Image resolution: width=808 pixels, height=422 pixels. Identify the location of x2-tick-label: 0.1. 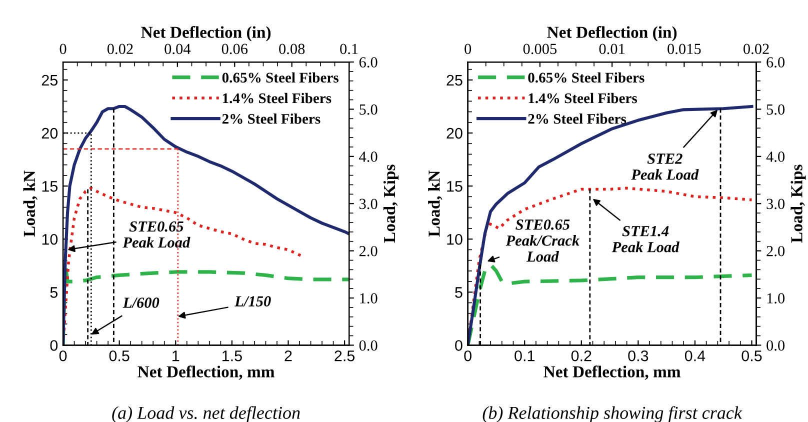
(349, 49).